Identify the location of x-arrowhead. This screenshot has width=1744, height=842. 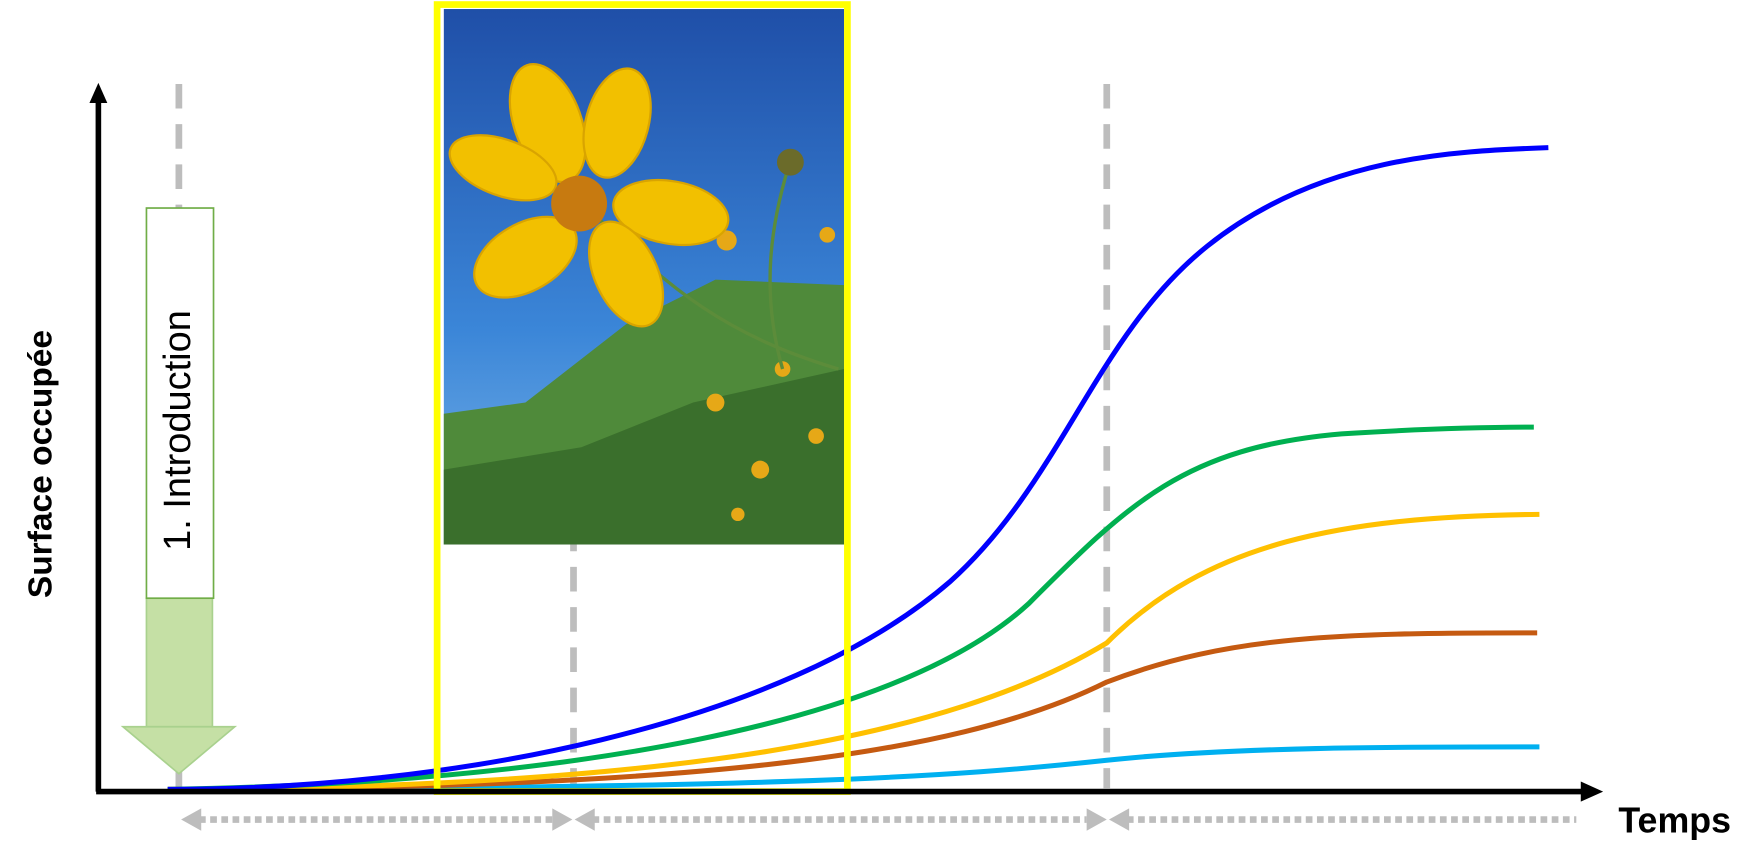
(1592, 791).